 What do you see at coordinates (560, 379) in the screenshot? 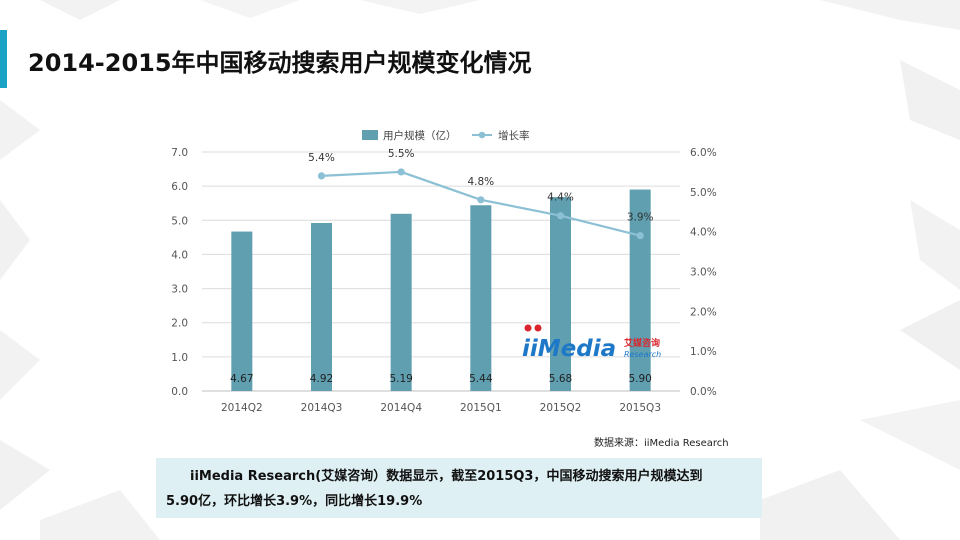
I see `bar-value-label: 5.68` at bounding box center [560, 379].